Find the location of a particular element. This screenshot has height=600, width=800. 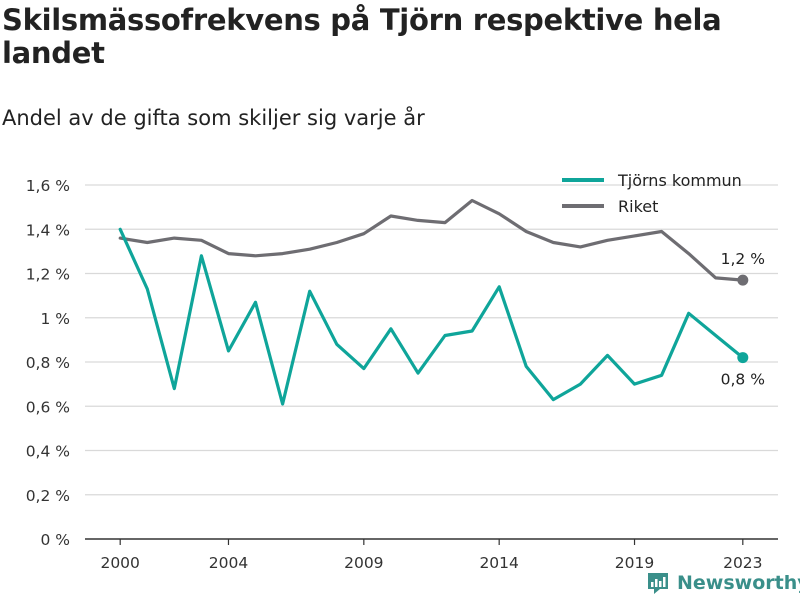

y-tick-label: 1,6 % is located at coordinates (48, 186).